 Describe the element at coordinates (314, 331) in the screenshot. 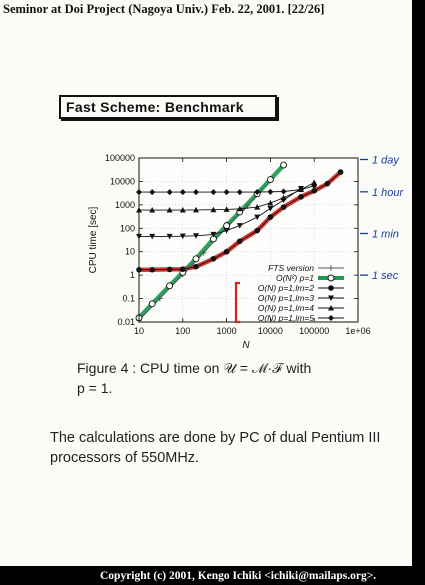

I see `x-tick-label: 100000` at that location.